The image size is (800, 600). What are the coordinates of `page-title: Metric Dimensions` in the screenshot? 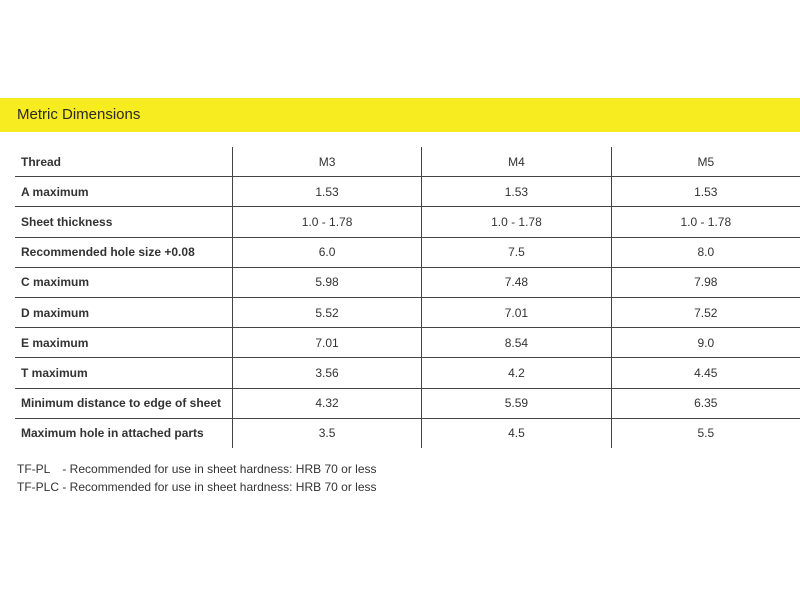 It's located at (79, 114).